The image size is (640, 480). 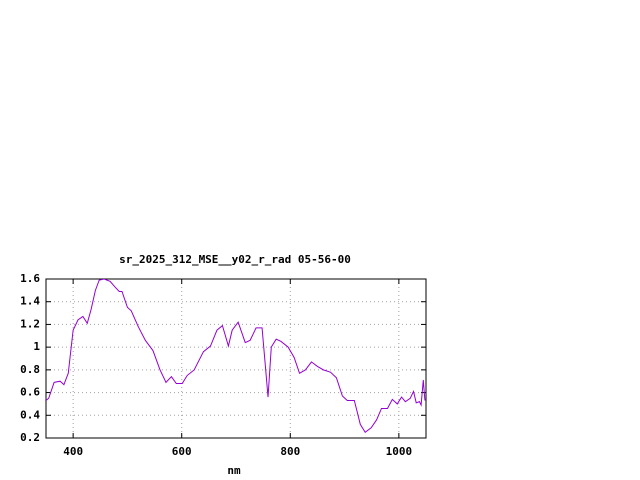 What do you see at coordinates (30, 392) in the screenshot?
I see `y-tick-label: 0.6` at bounding box center [30, 392].